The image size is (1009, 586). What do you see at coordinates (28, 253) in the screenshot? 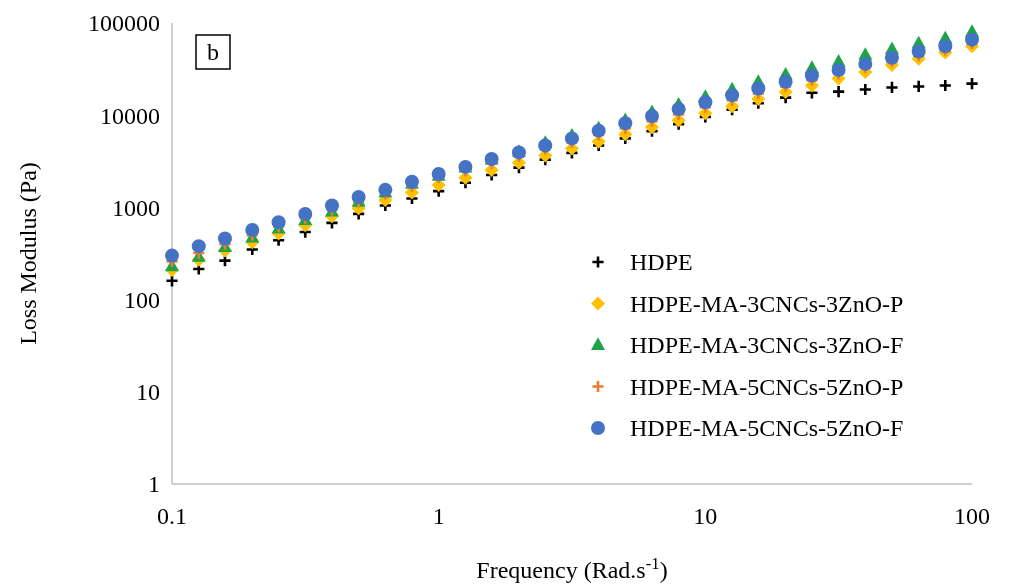
I see `y-axis-title: Loss Modulus (Pa)` at bounding box center [28, 253].